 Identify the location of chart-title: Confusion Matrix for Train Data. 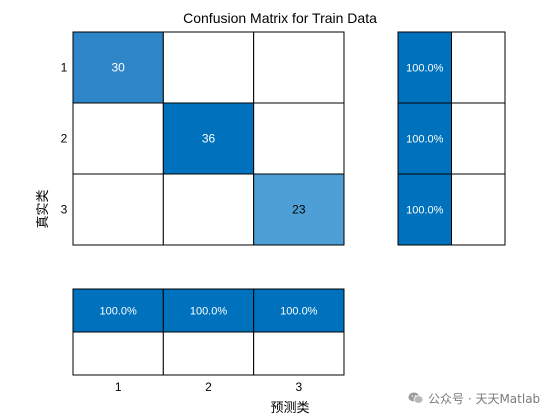
(280, 18).